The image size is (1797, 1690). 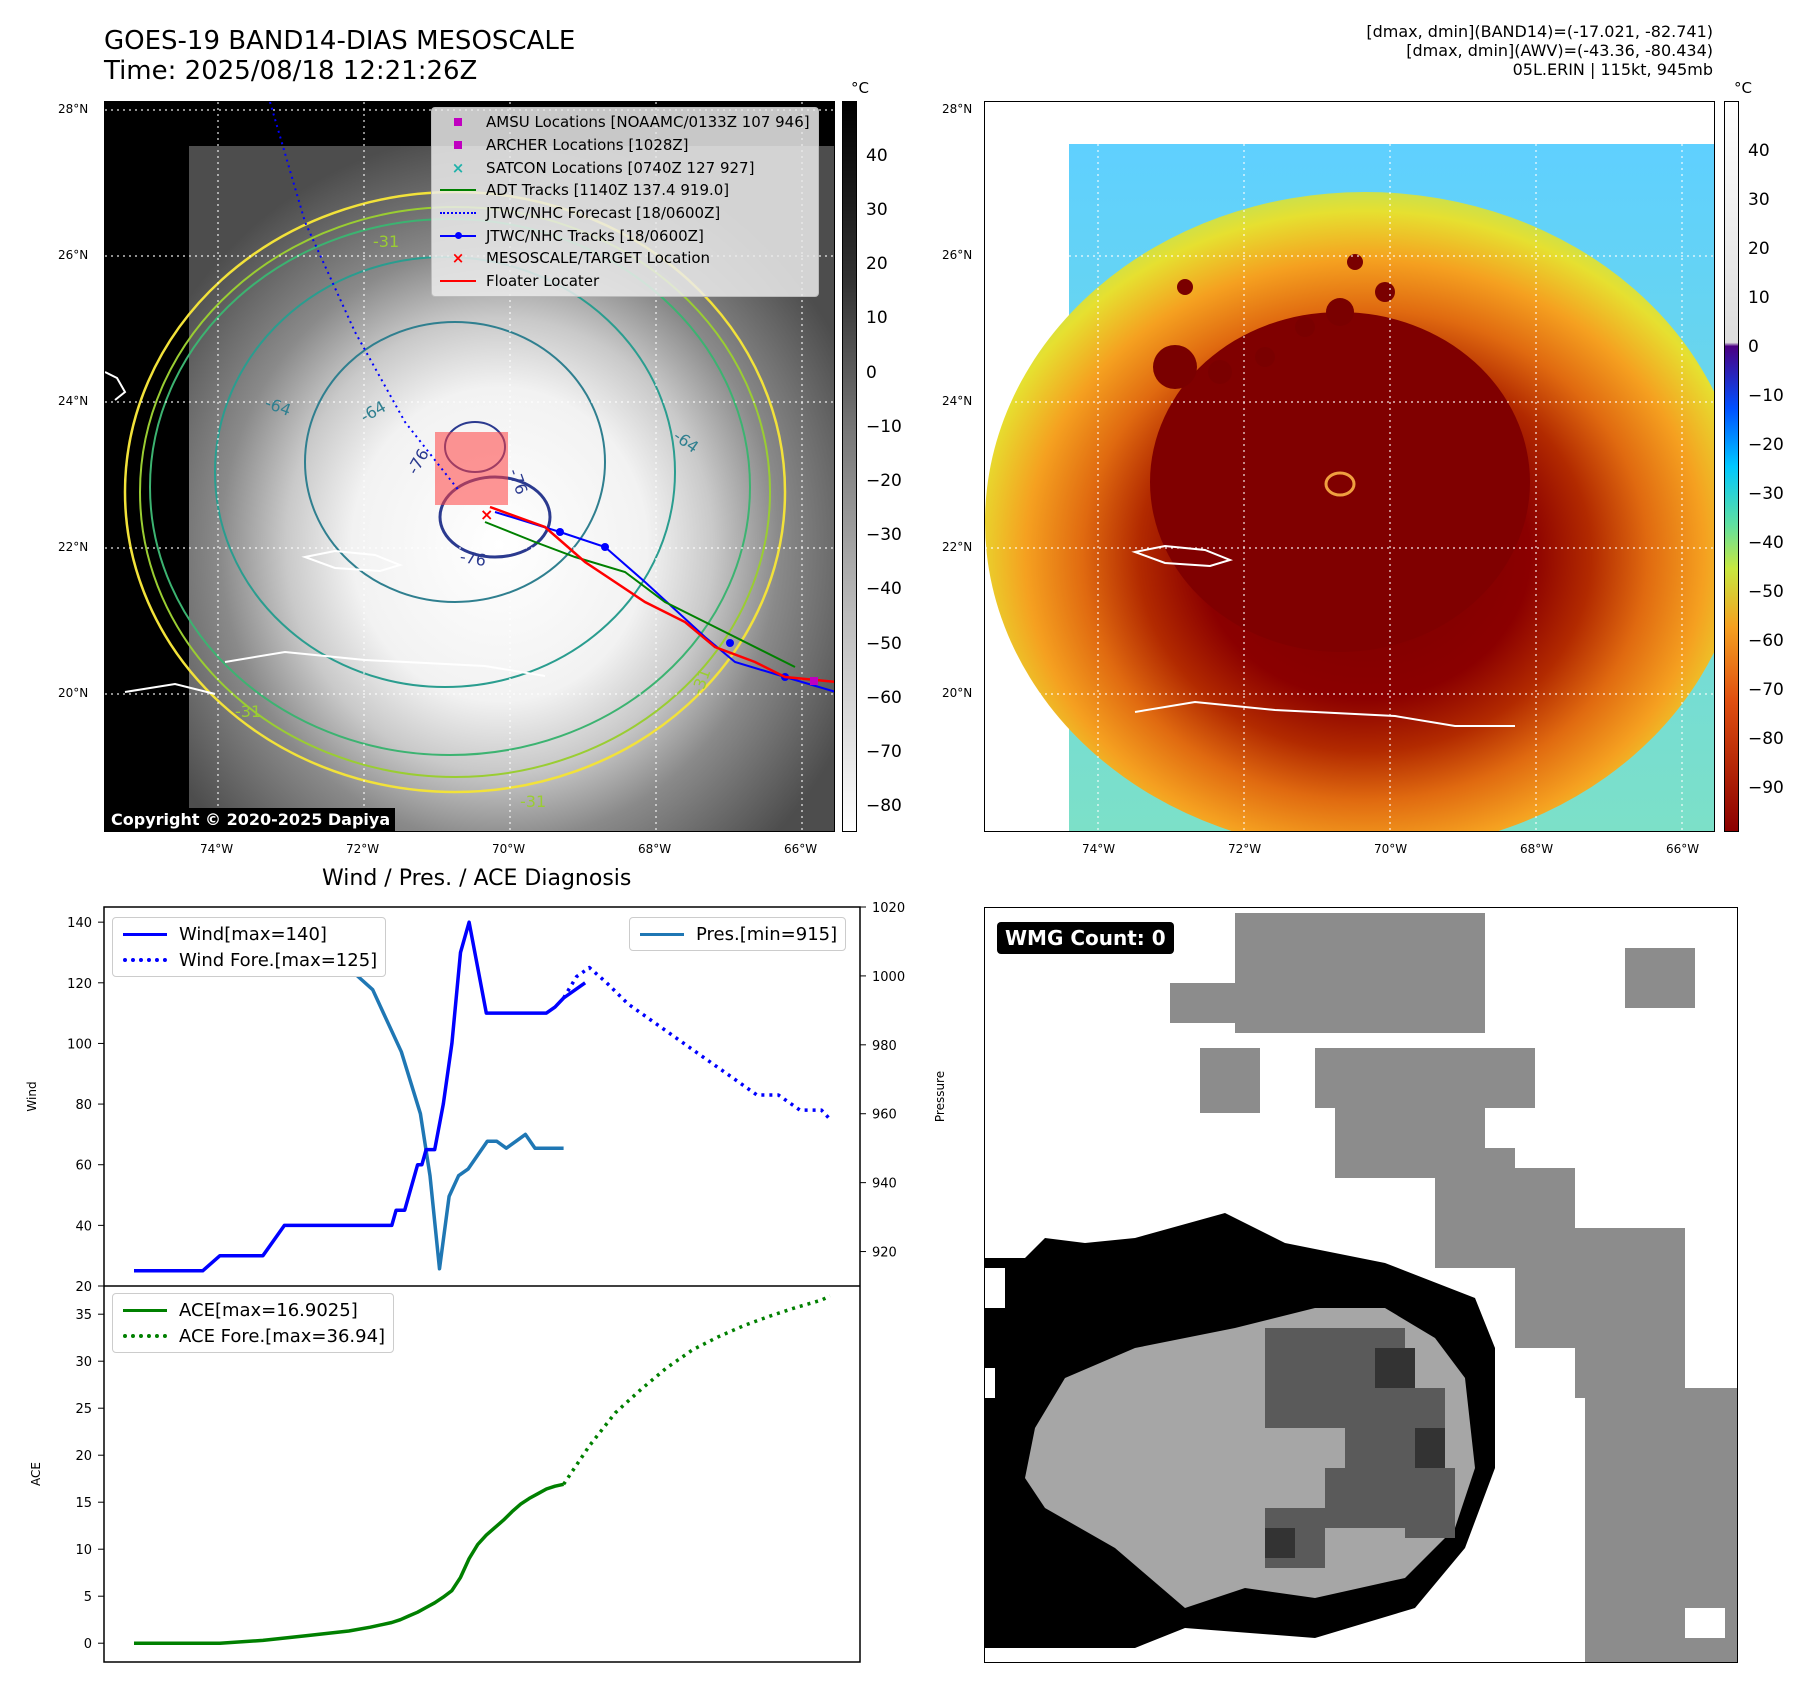 What do you see at coordinates (1612, 69) in the screenshot?
I see `info-storm: 05L.ERIN | 115kt, 945mb` at bounding box center [1612, 69].